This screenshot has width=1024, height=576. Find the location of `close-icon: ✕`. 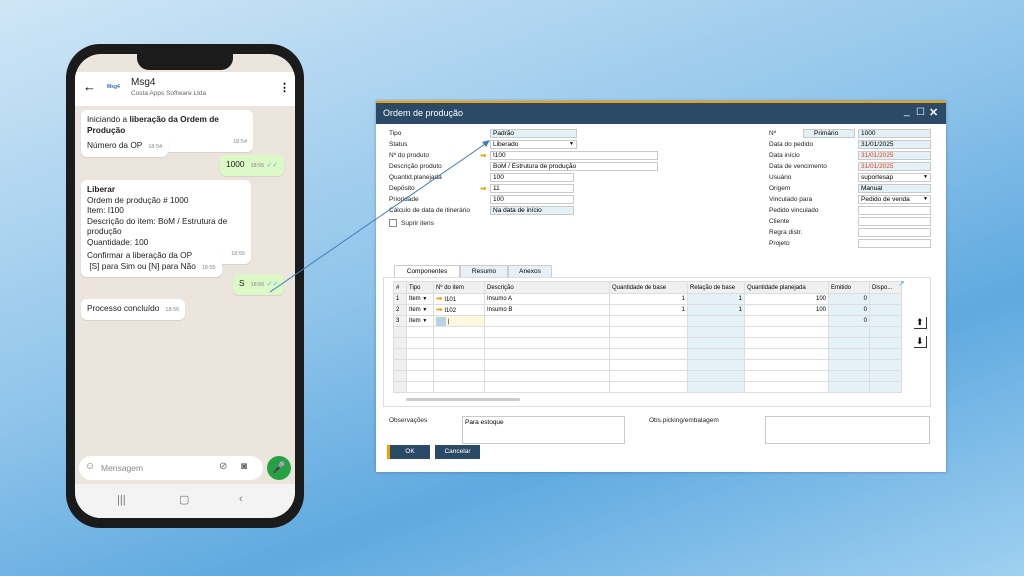

close-icon: ✕ is located at coordinates (934, 113).